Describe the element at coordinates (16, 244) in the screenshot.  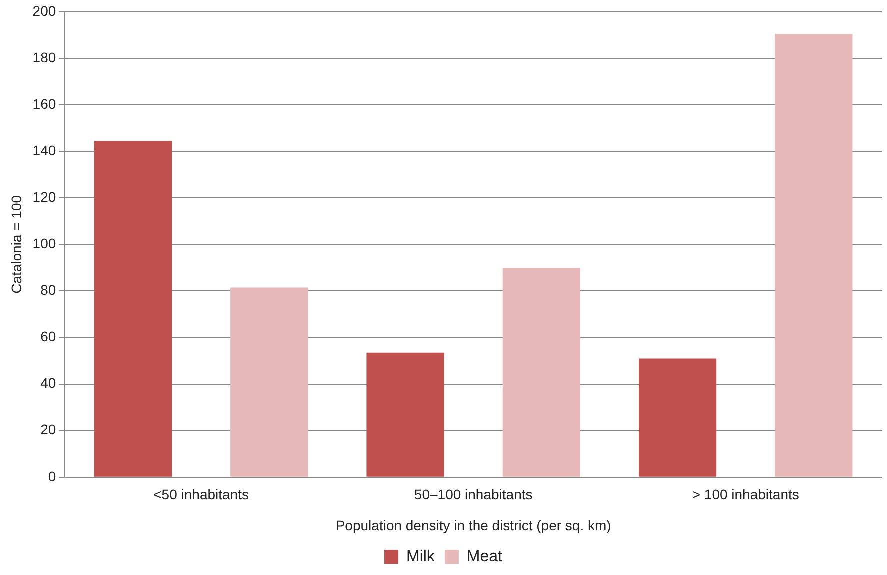
I see `y-axis-title: Catalonia = 100` at that location.